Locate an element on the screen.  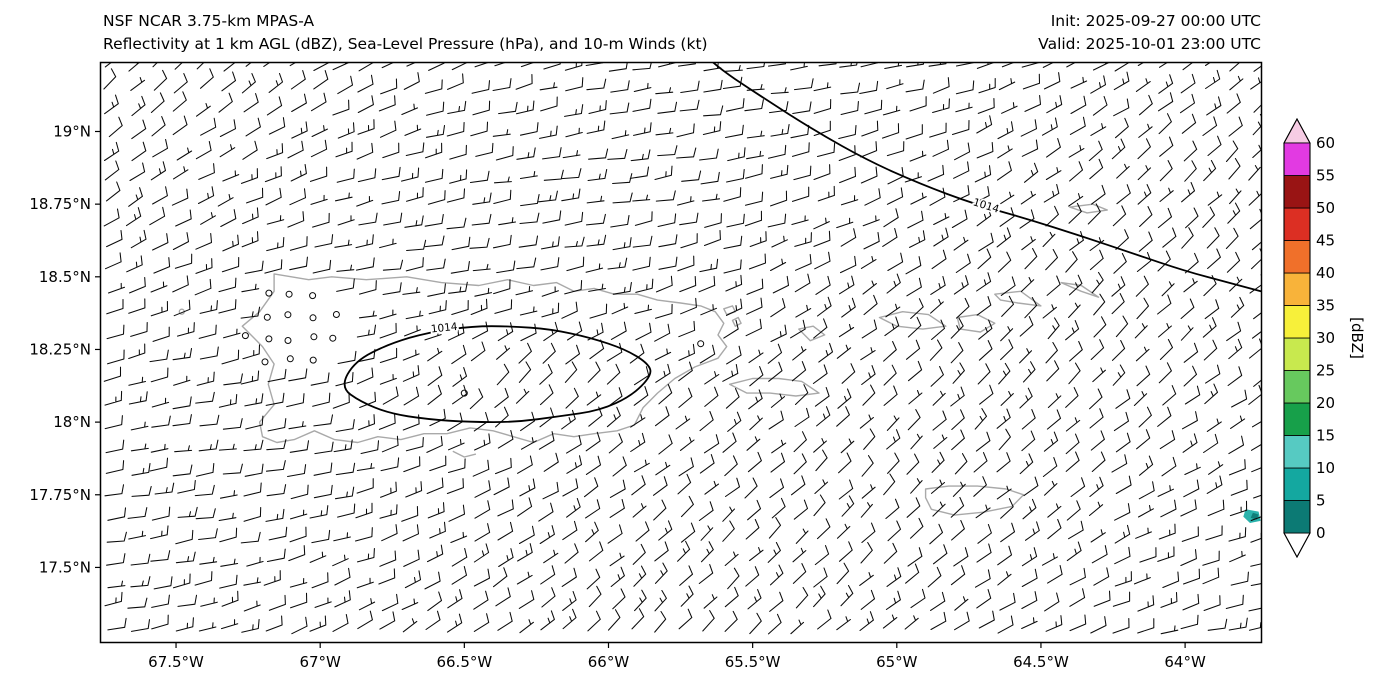
valid-time: Valid: 2025-10-01 23:00 UTC is located at coordinates (1149, 44).